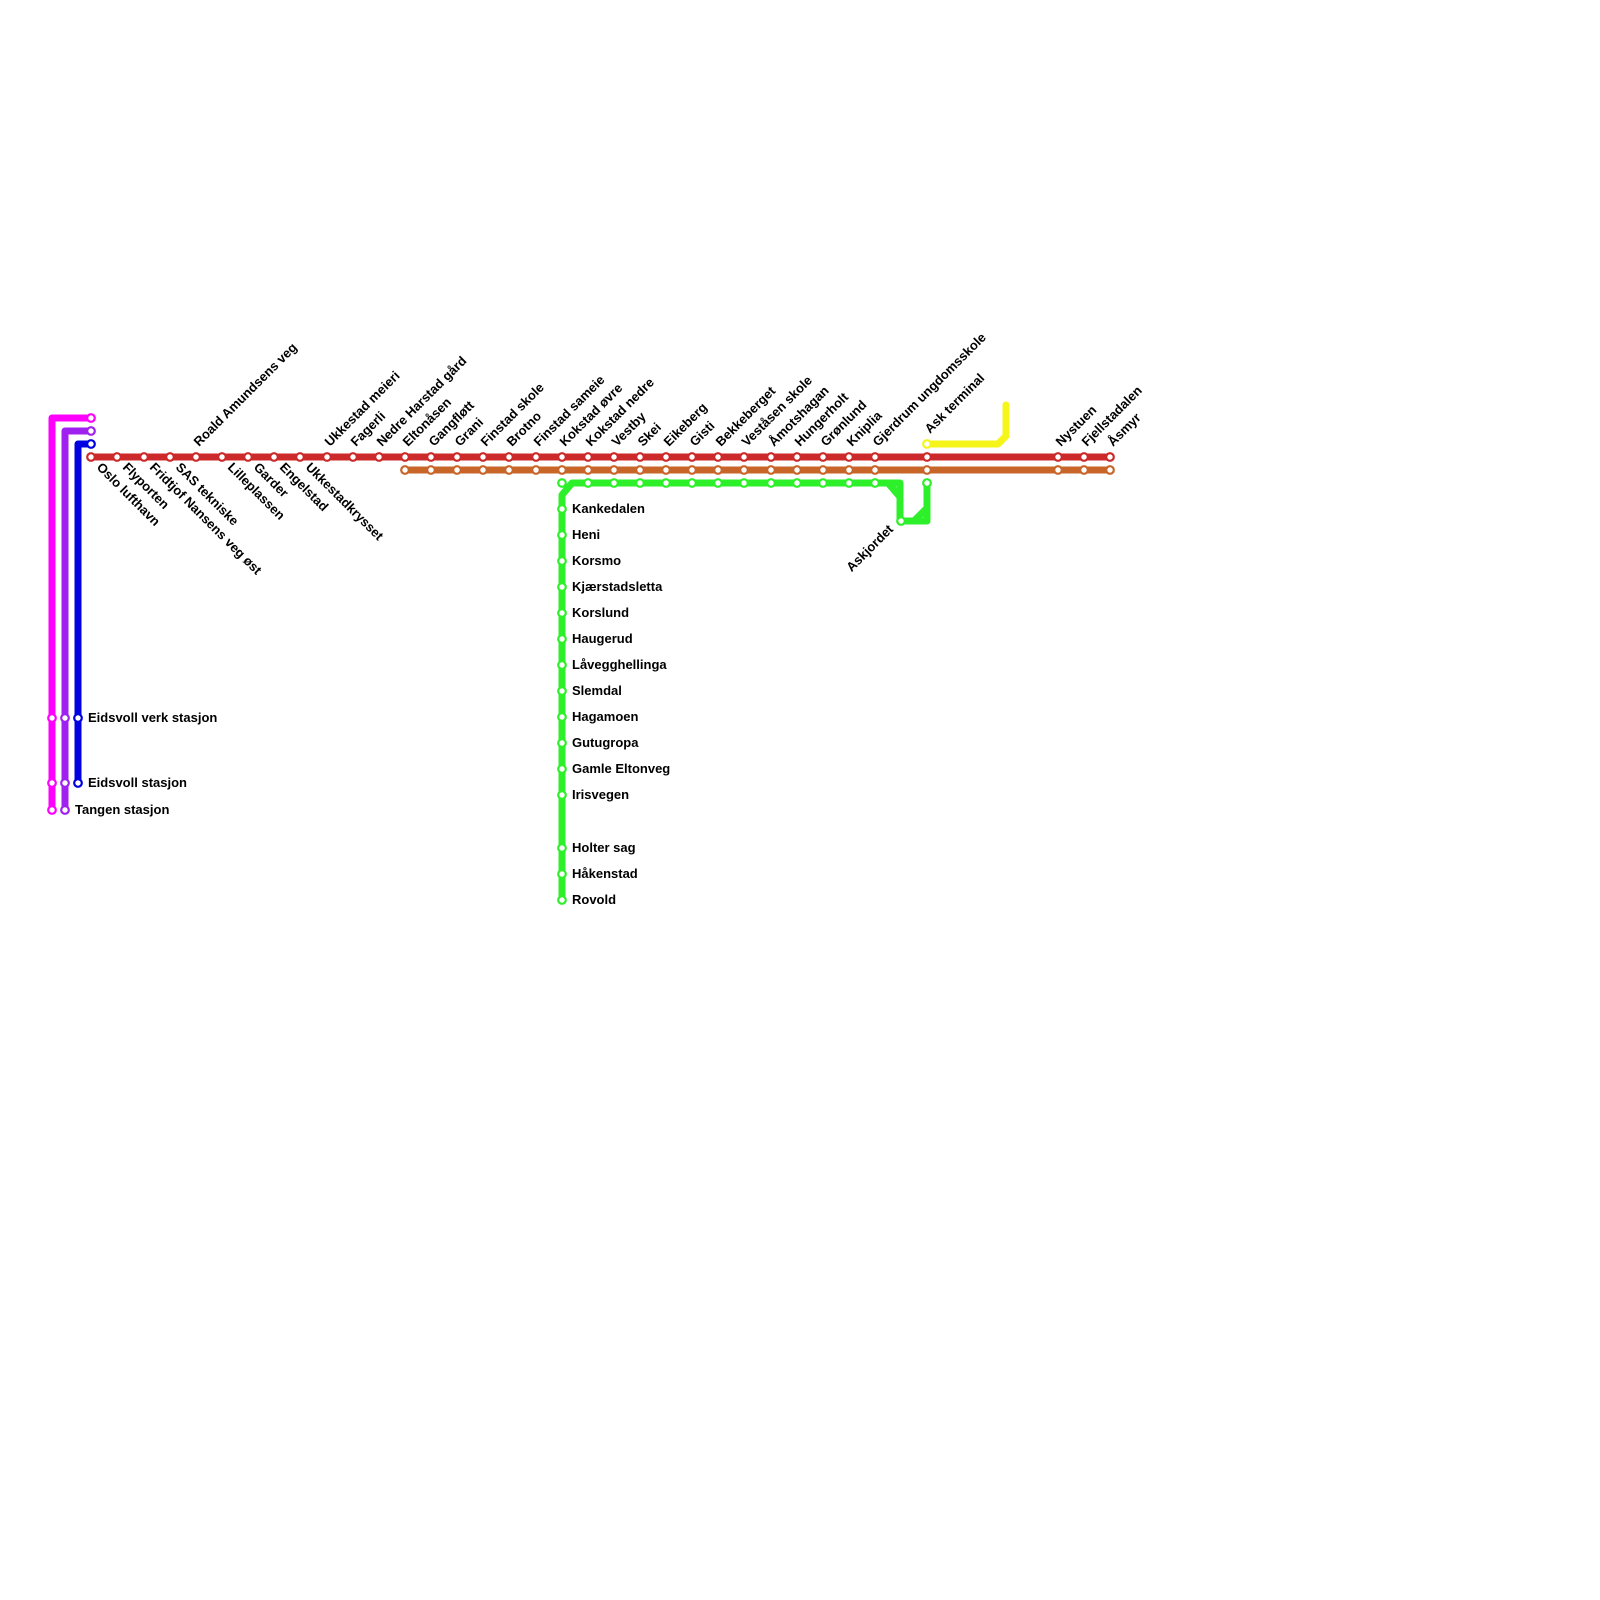 This screenshot has height=1600, width=1600. Describe the element at coordinates (152, 717) in the screenshot. I see `station-label: Eidsvoll verk stasjon` at that location.